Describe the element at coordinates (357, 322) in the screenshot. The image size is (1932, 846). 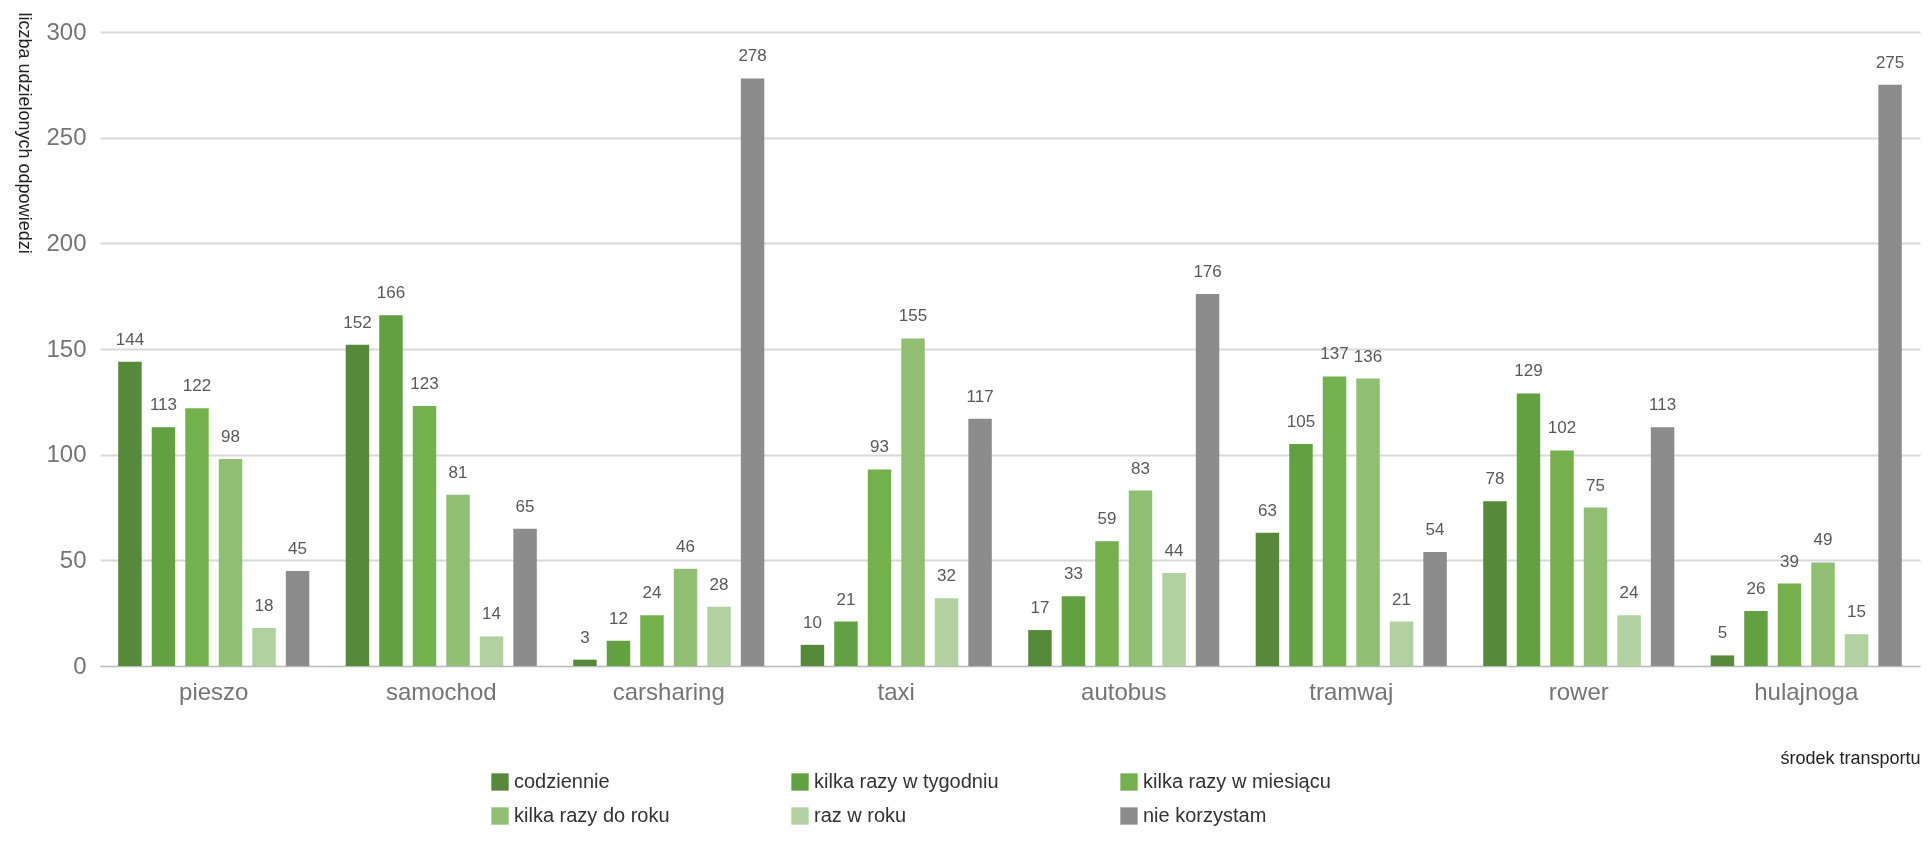
I see `data-label: 152` at that location.